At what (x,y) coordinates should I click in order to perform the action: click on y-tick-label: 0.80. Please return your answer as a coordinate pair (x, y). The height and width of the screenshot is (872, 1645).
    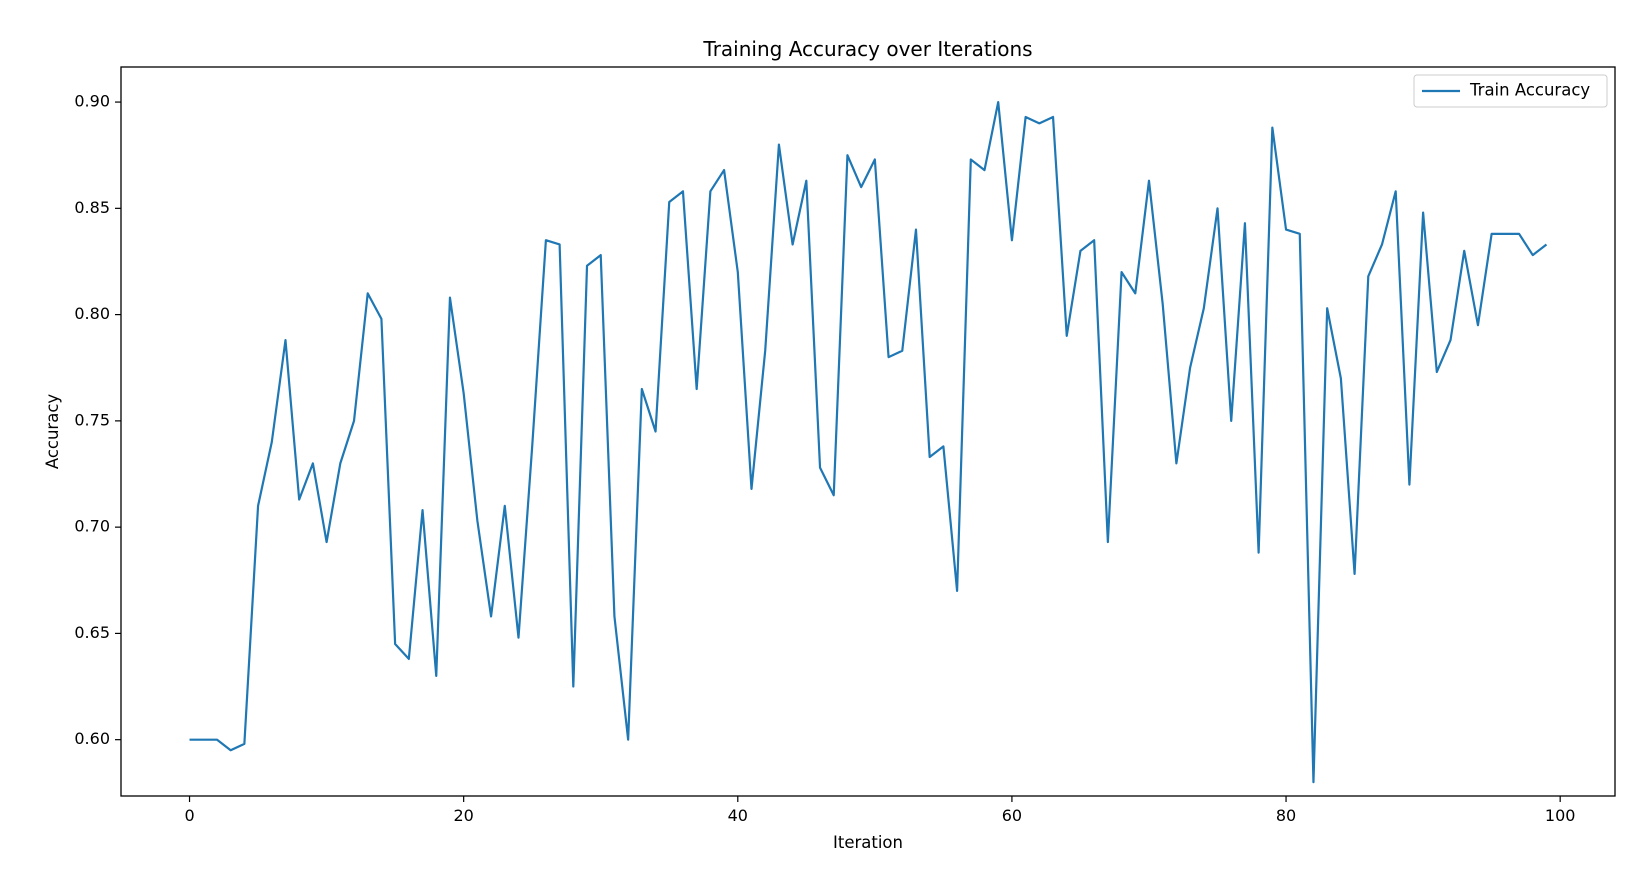
    Looking at the image, I should click on (92, 313).